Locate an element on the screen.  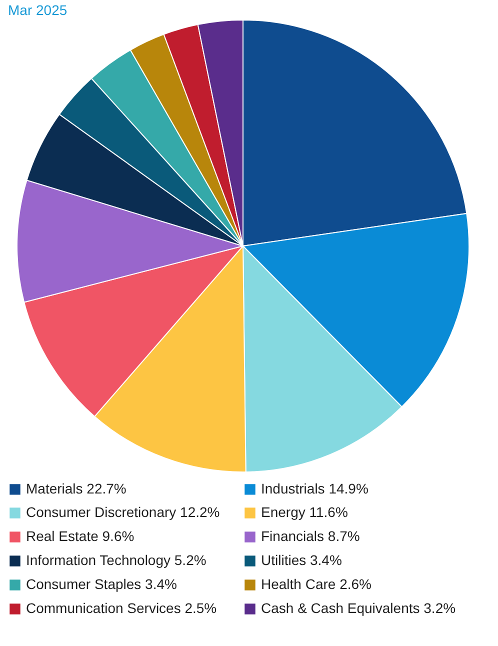
legend-label: Financials 8.7% is located at coordinates (310, 536).